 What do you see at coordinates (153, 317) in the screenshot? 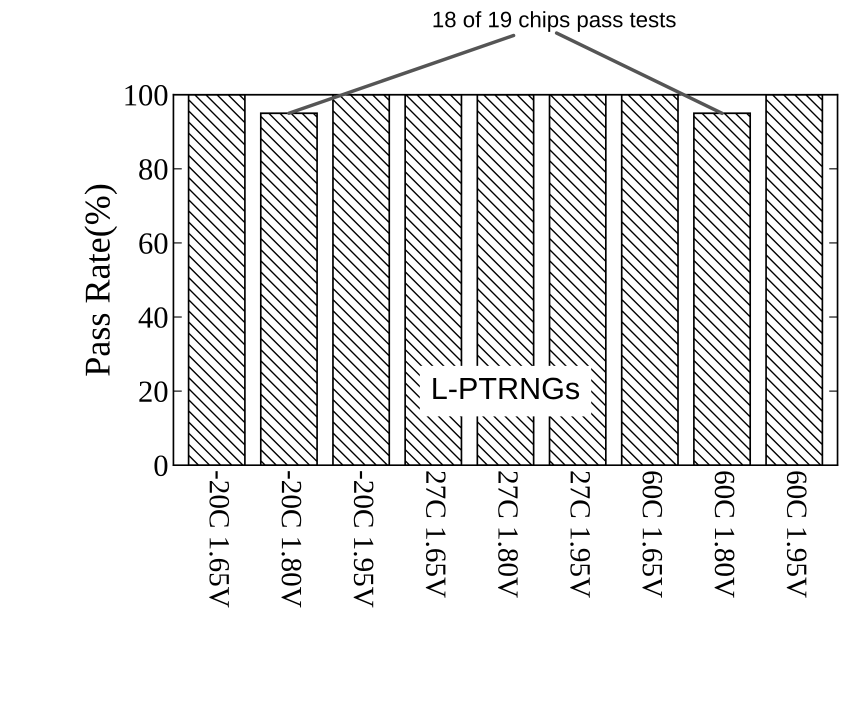
I see `y-tick-label: 40` at bounding box center [153, 317].